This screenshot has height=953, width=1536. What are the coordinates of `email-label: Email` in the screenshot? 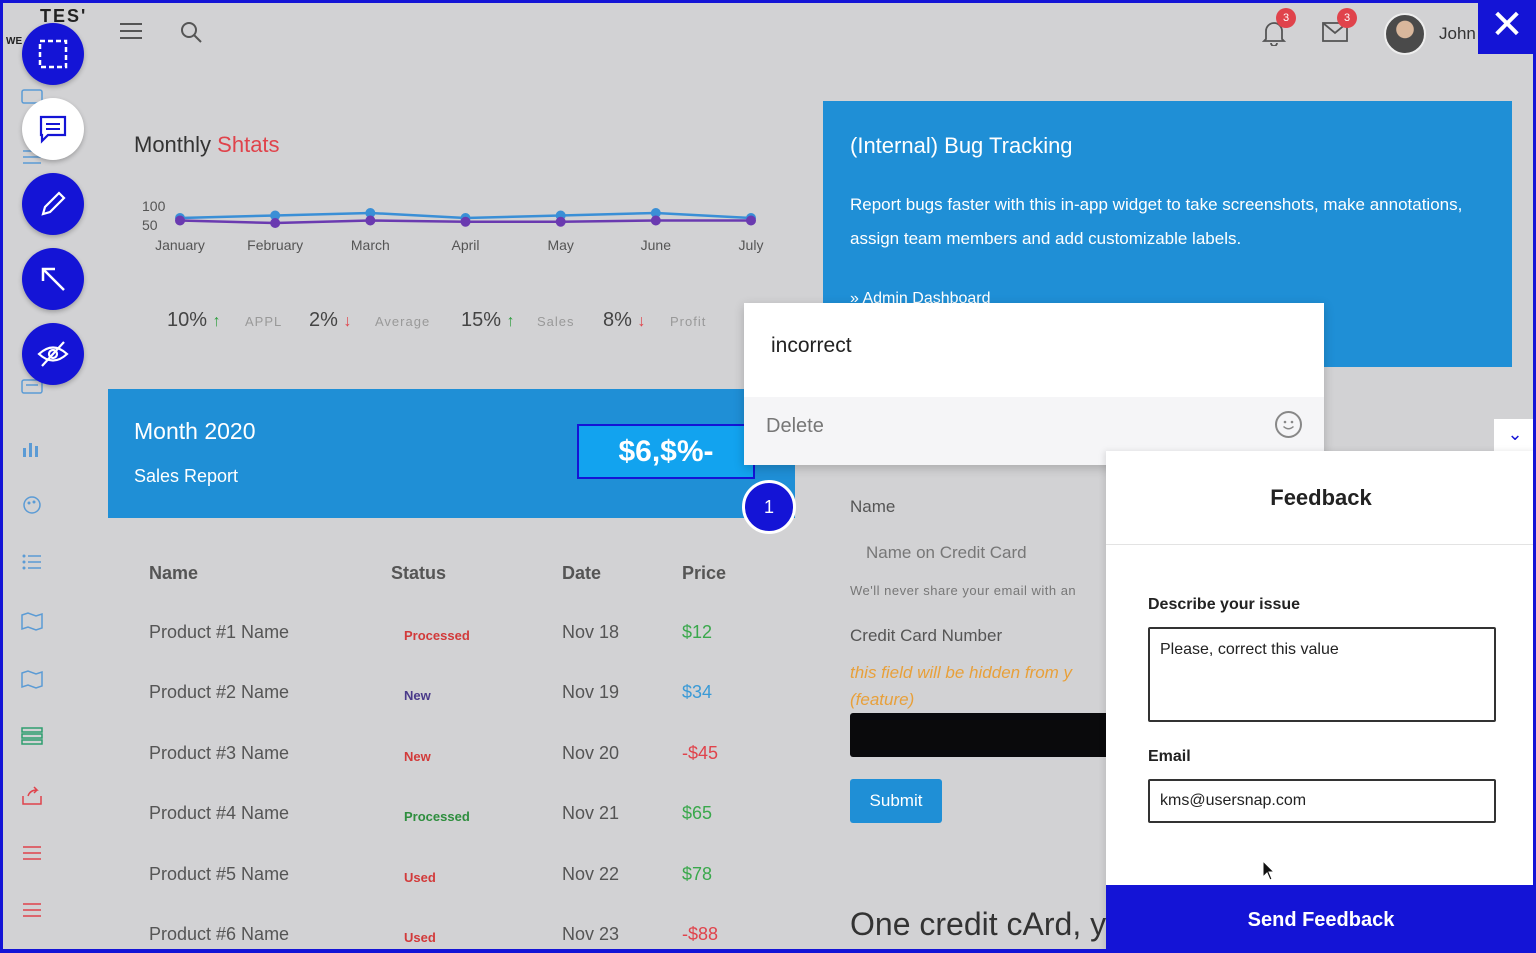 It's located at (1169, 756).